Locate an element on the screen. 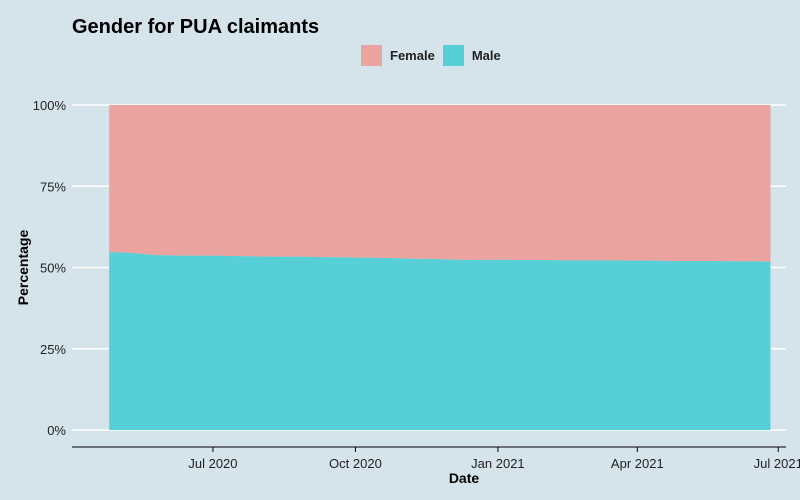 This screenshot has height=500, width=800. legend-item-female: Female is located at coordinates (398, 55).